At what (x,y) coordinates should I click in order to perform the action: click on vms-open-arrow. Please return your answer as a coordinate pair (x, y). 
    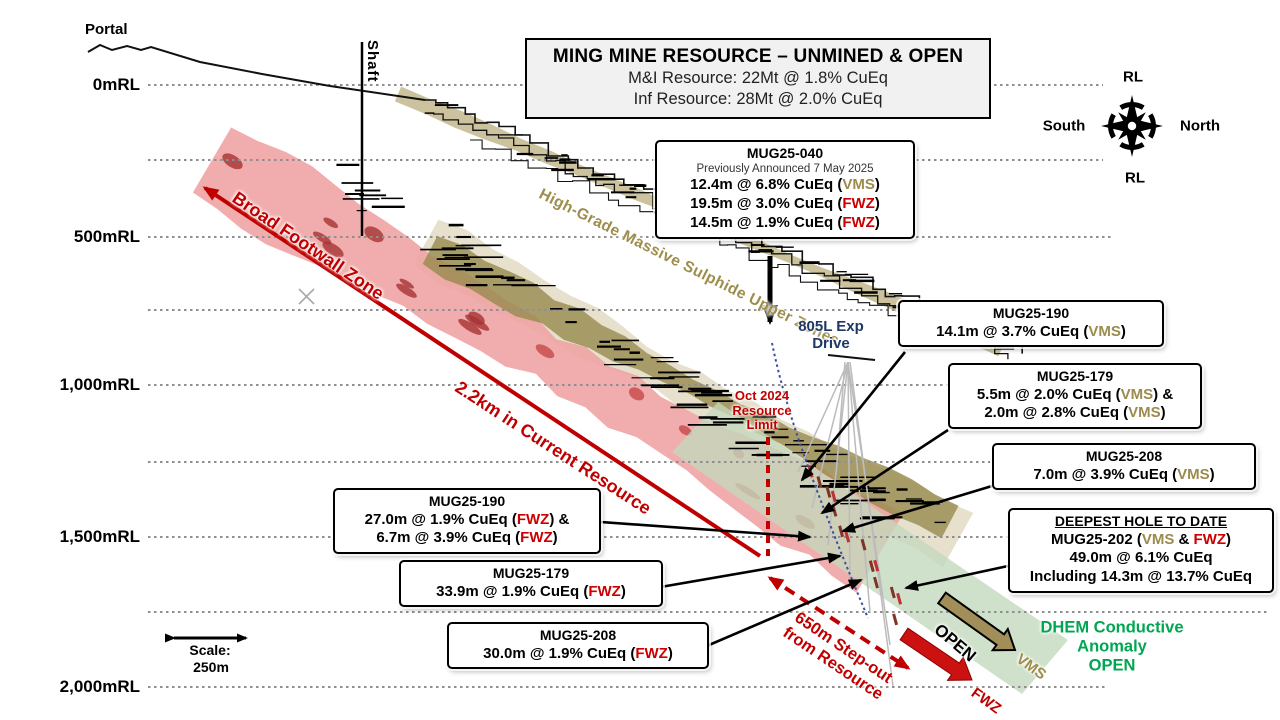
    Looking at the image, I should click on (976, 621).